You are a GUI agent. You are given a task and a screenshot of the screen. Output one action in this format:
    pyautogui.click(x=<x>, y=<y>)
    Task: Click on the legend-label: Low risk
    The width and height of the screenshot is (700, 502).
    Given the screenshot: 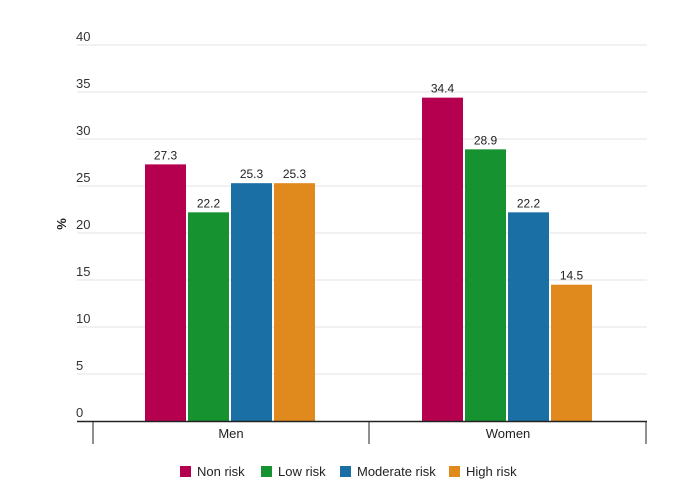 What is the action you would take?
    pyautogui.click(x=302, y=471)
    